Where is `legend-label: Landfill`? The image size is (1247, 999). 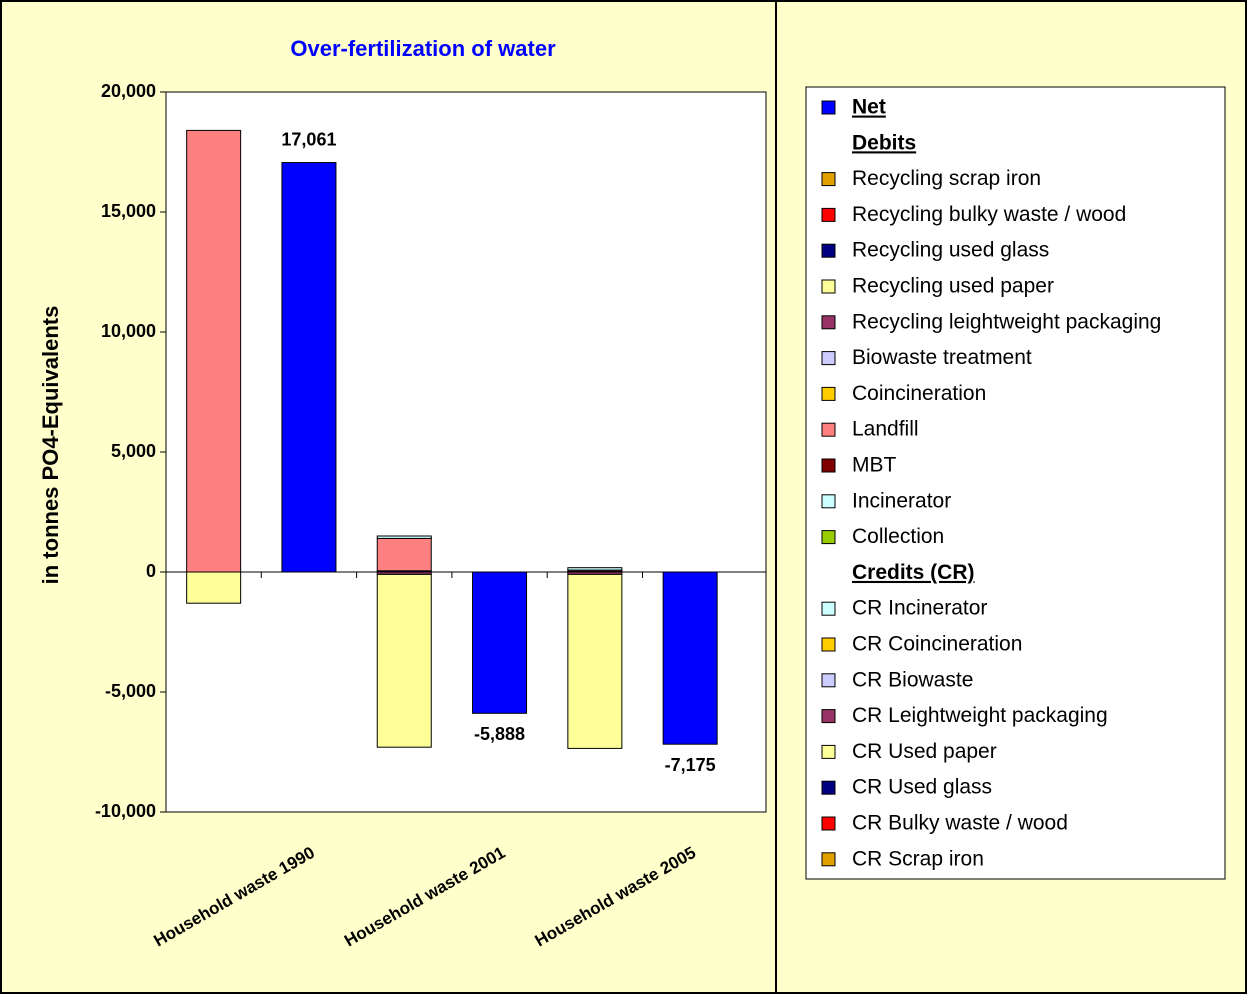
legend-label: Landfill is located at coordinates (885, 429).